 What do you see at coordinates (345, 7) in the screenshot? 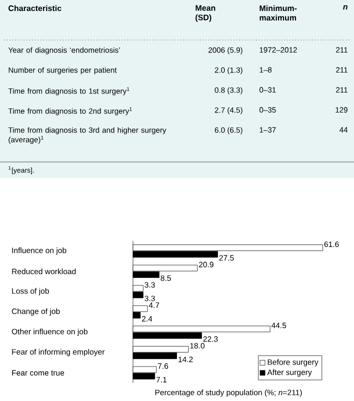
I see `text: n` at bounding box center [345, 7].